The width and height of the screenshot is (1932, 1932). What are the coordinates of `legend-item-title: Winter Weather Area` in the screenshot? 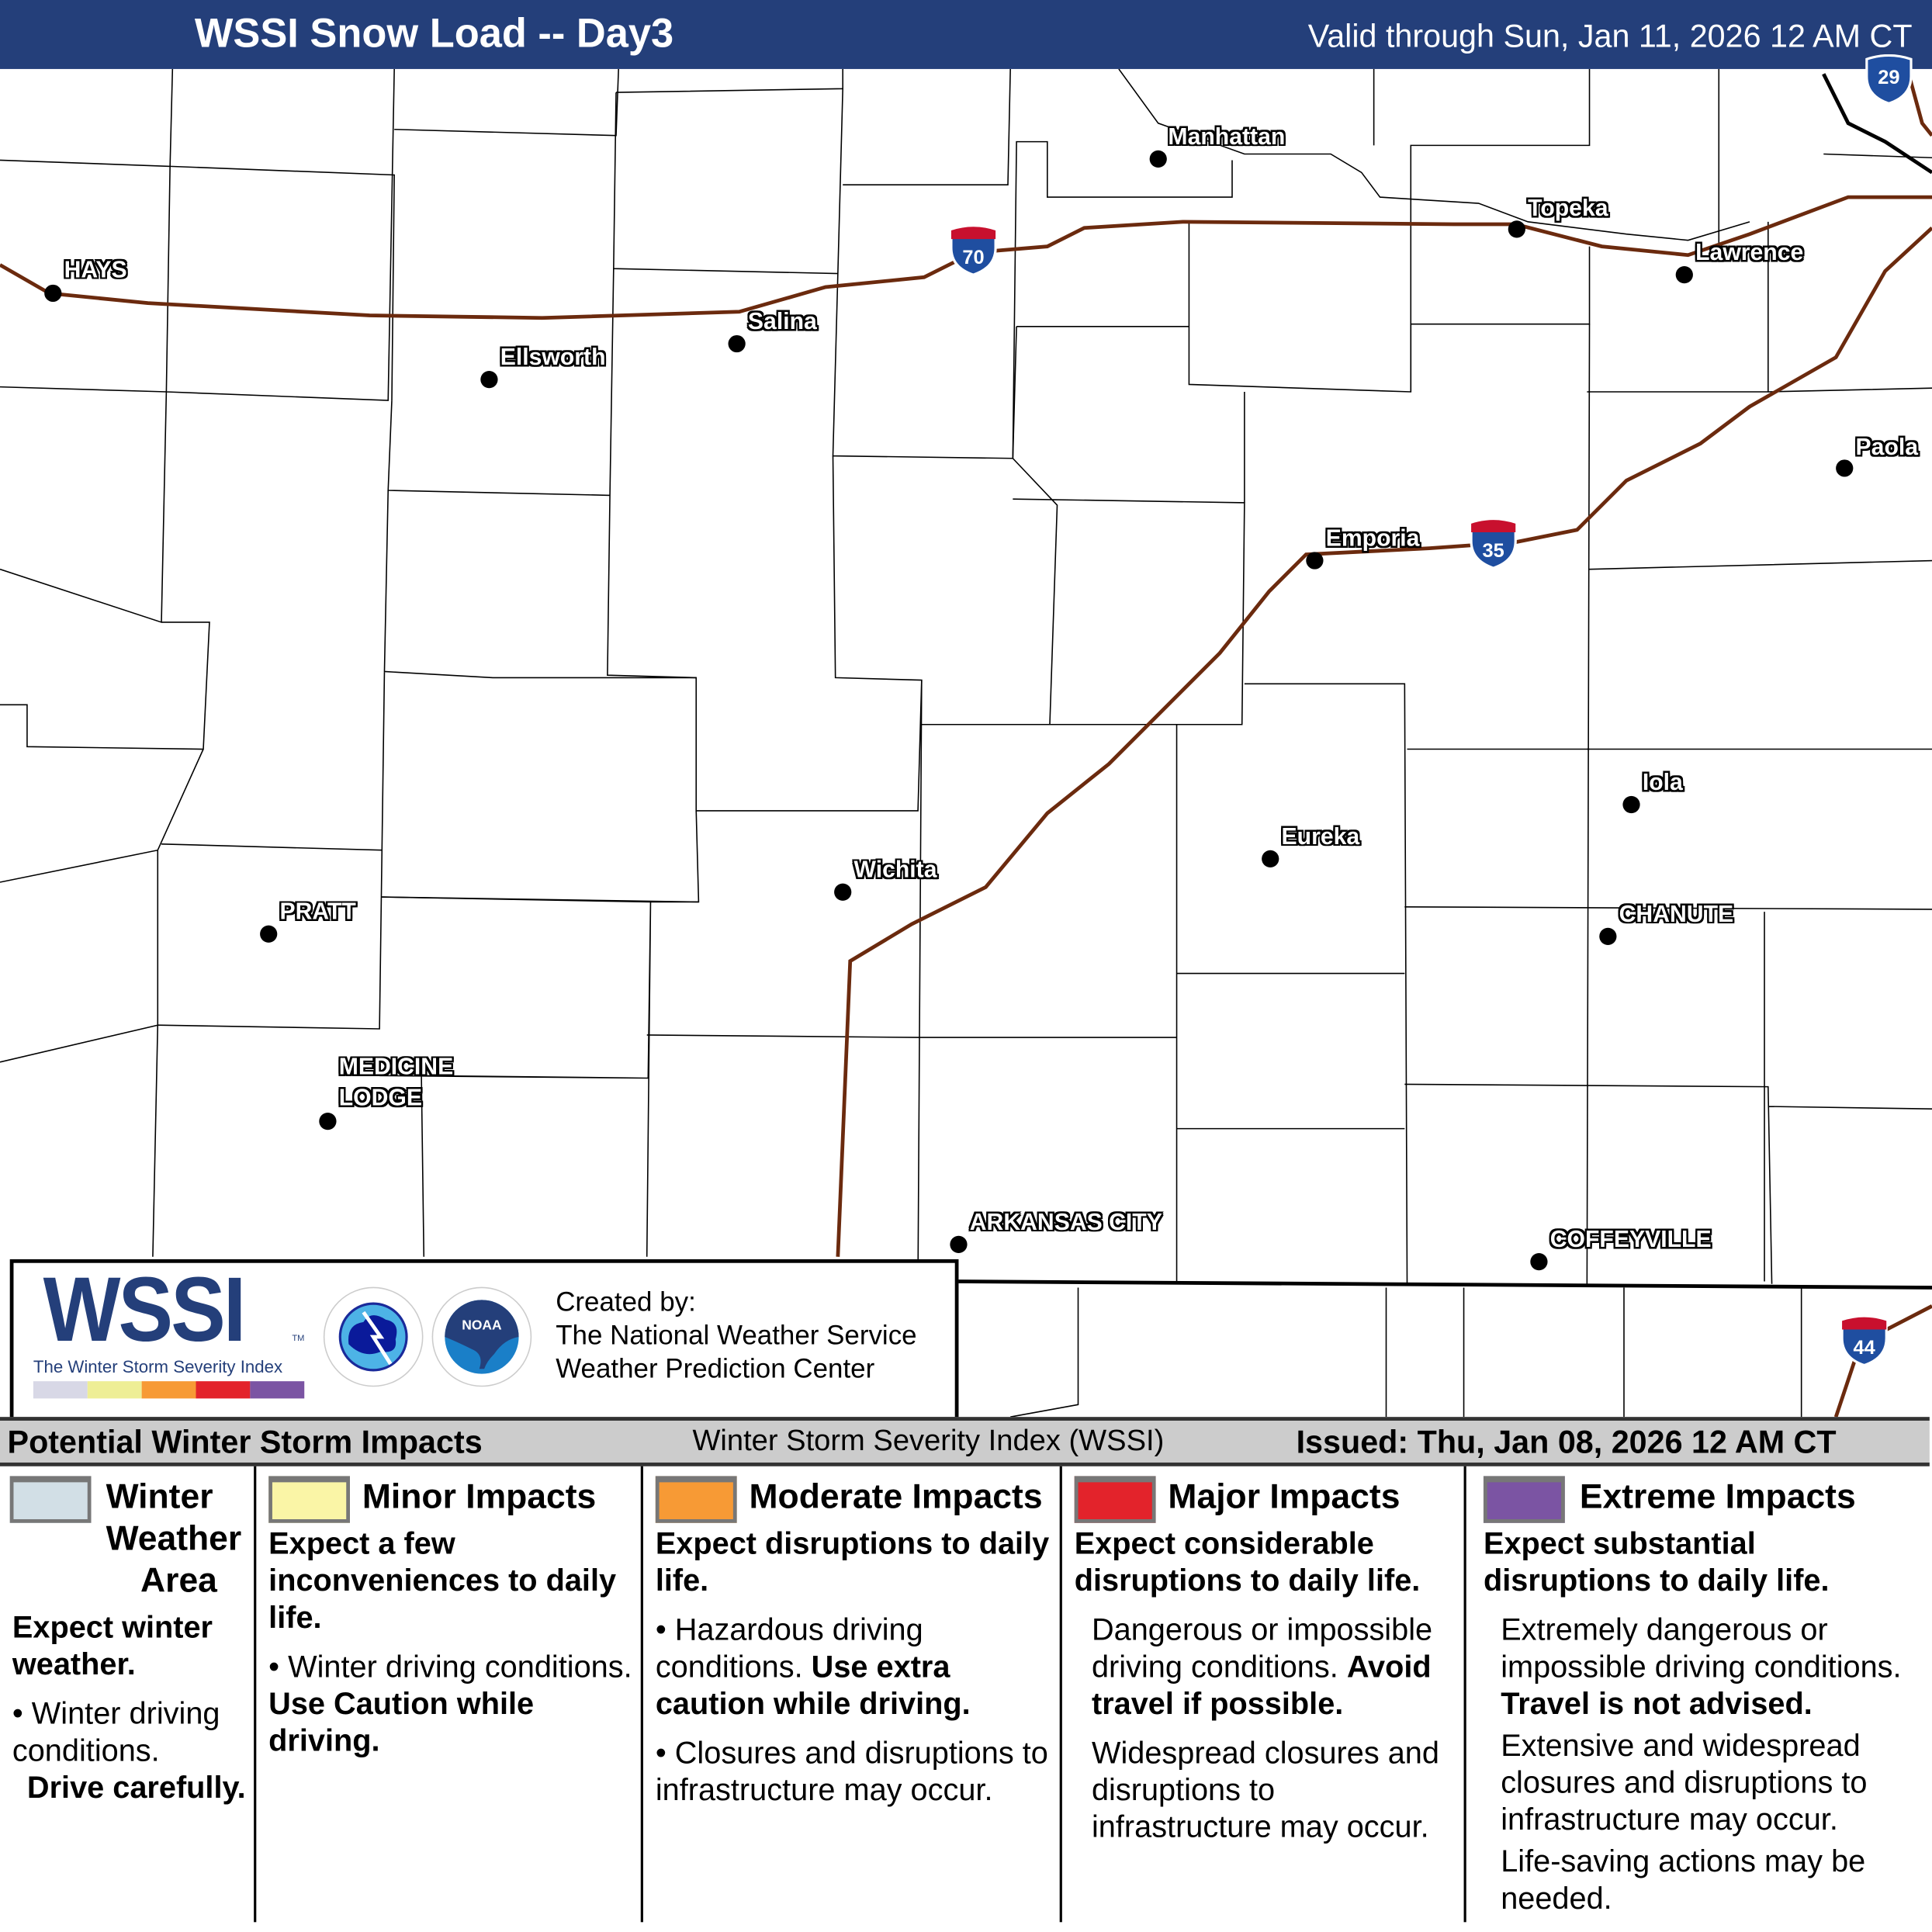 It's located at (174, 1538).